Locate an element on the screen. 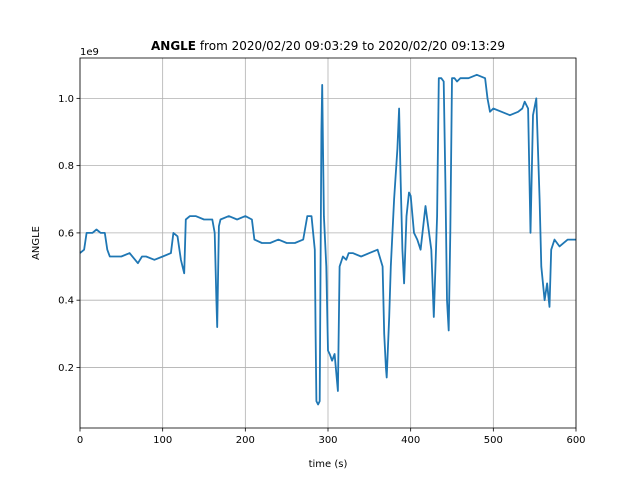 The image size is (640, 480). x-tick-label: 200 is located at coordinates (245, 440).